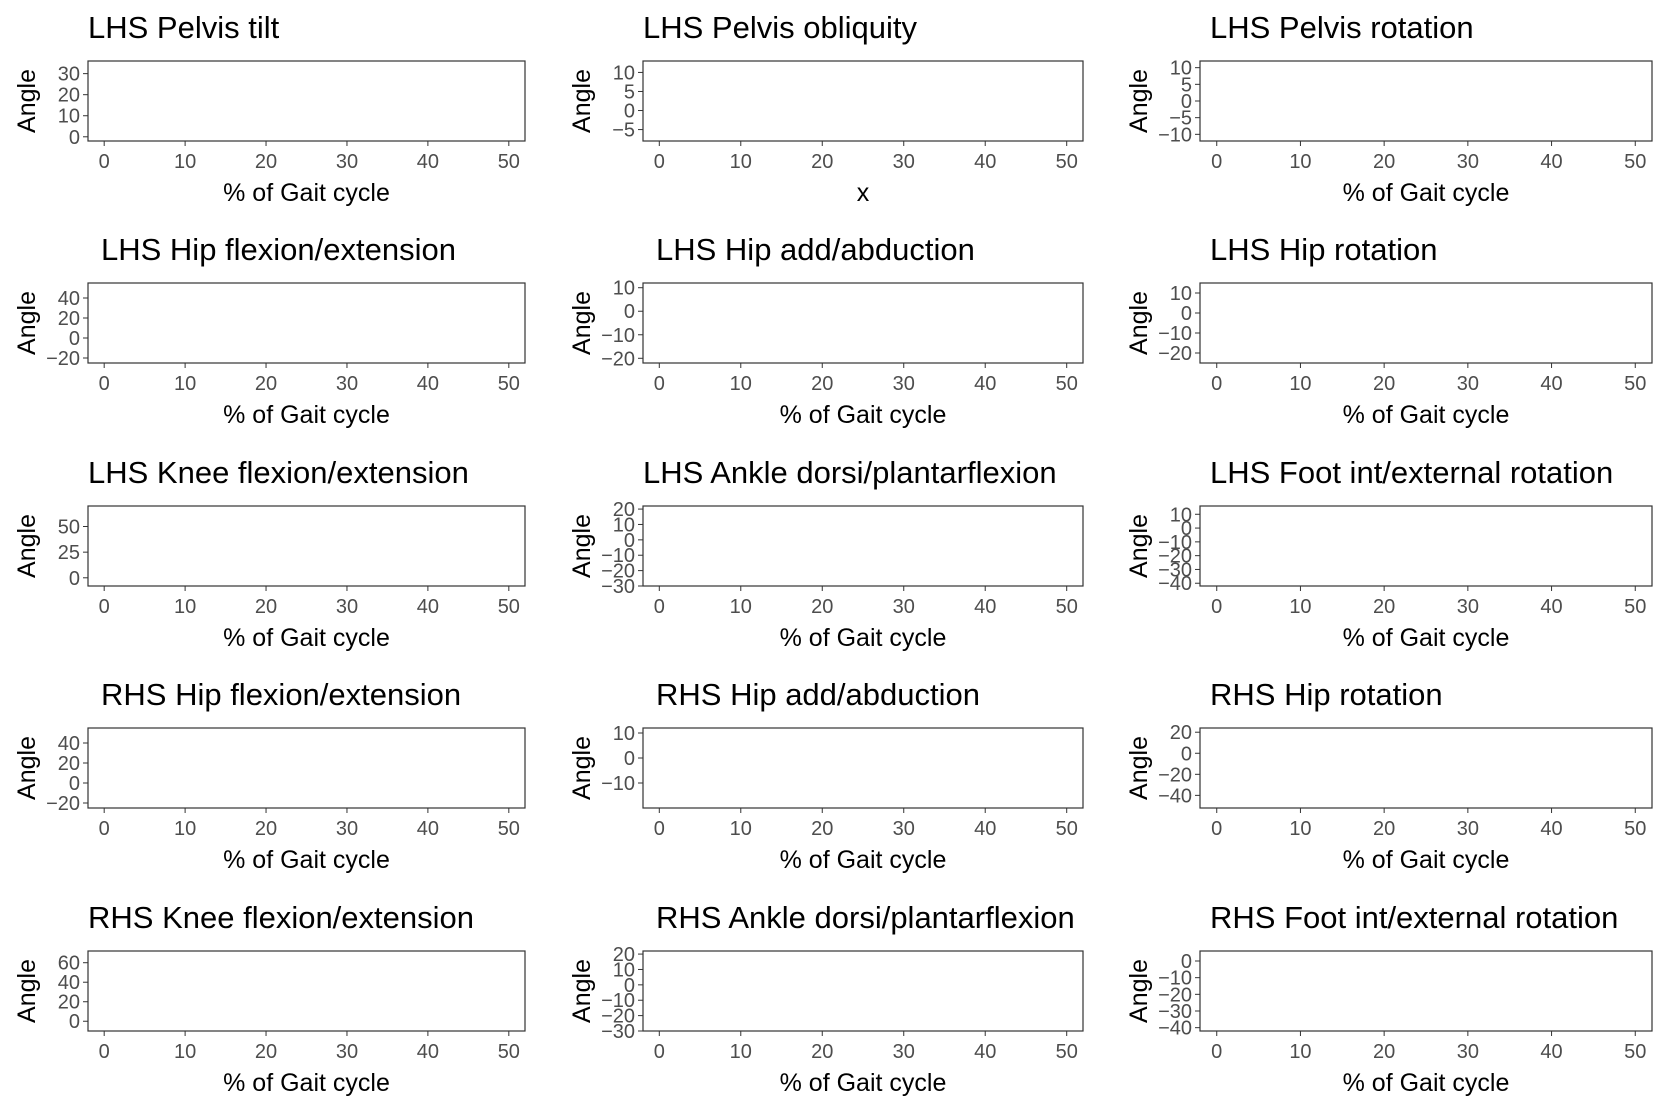 This screenshot has height=1112, width=1661. Describe the element at coordinates (69, 75) in the screenshot. I see `y-tick-label: 30` at that location.